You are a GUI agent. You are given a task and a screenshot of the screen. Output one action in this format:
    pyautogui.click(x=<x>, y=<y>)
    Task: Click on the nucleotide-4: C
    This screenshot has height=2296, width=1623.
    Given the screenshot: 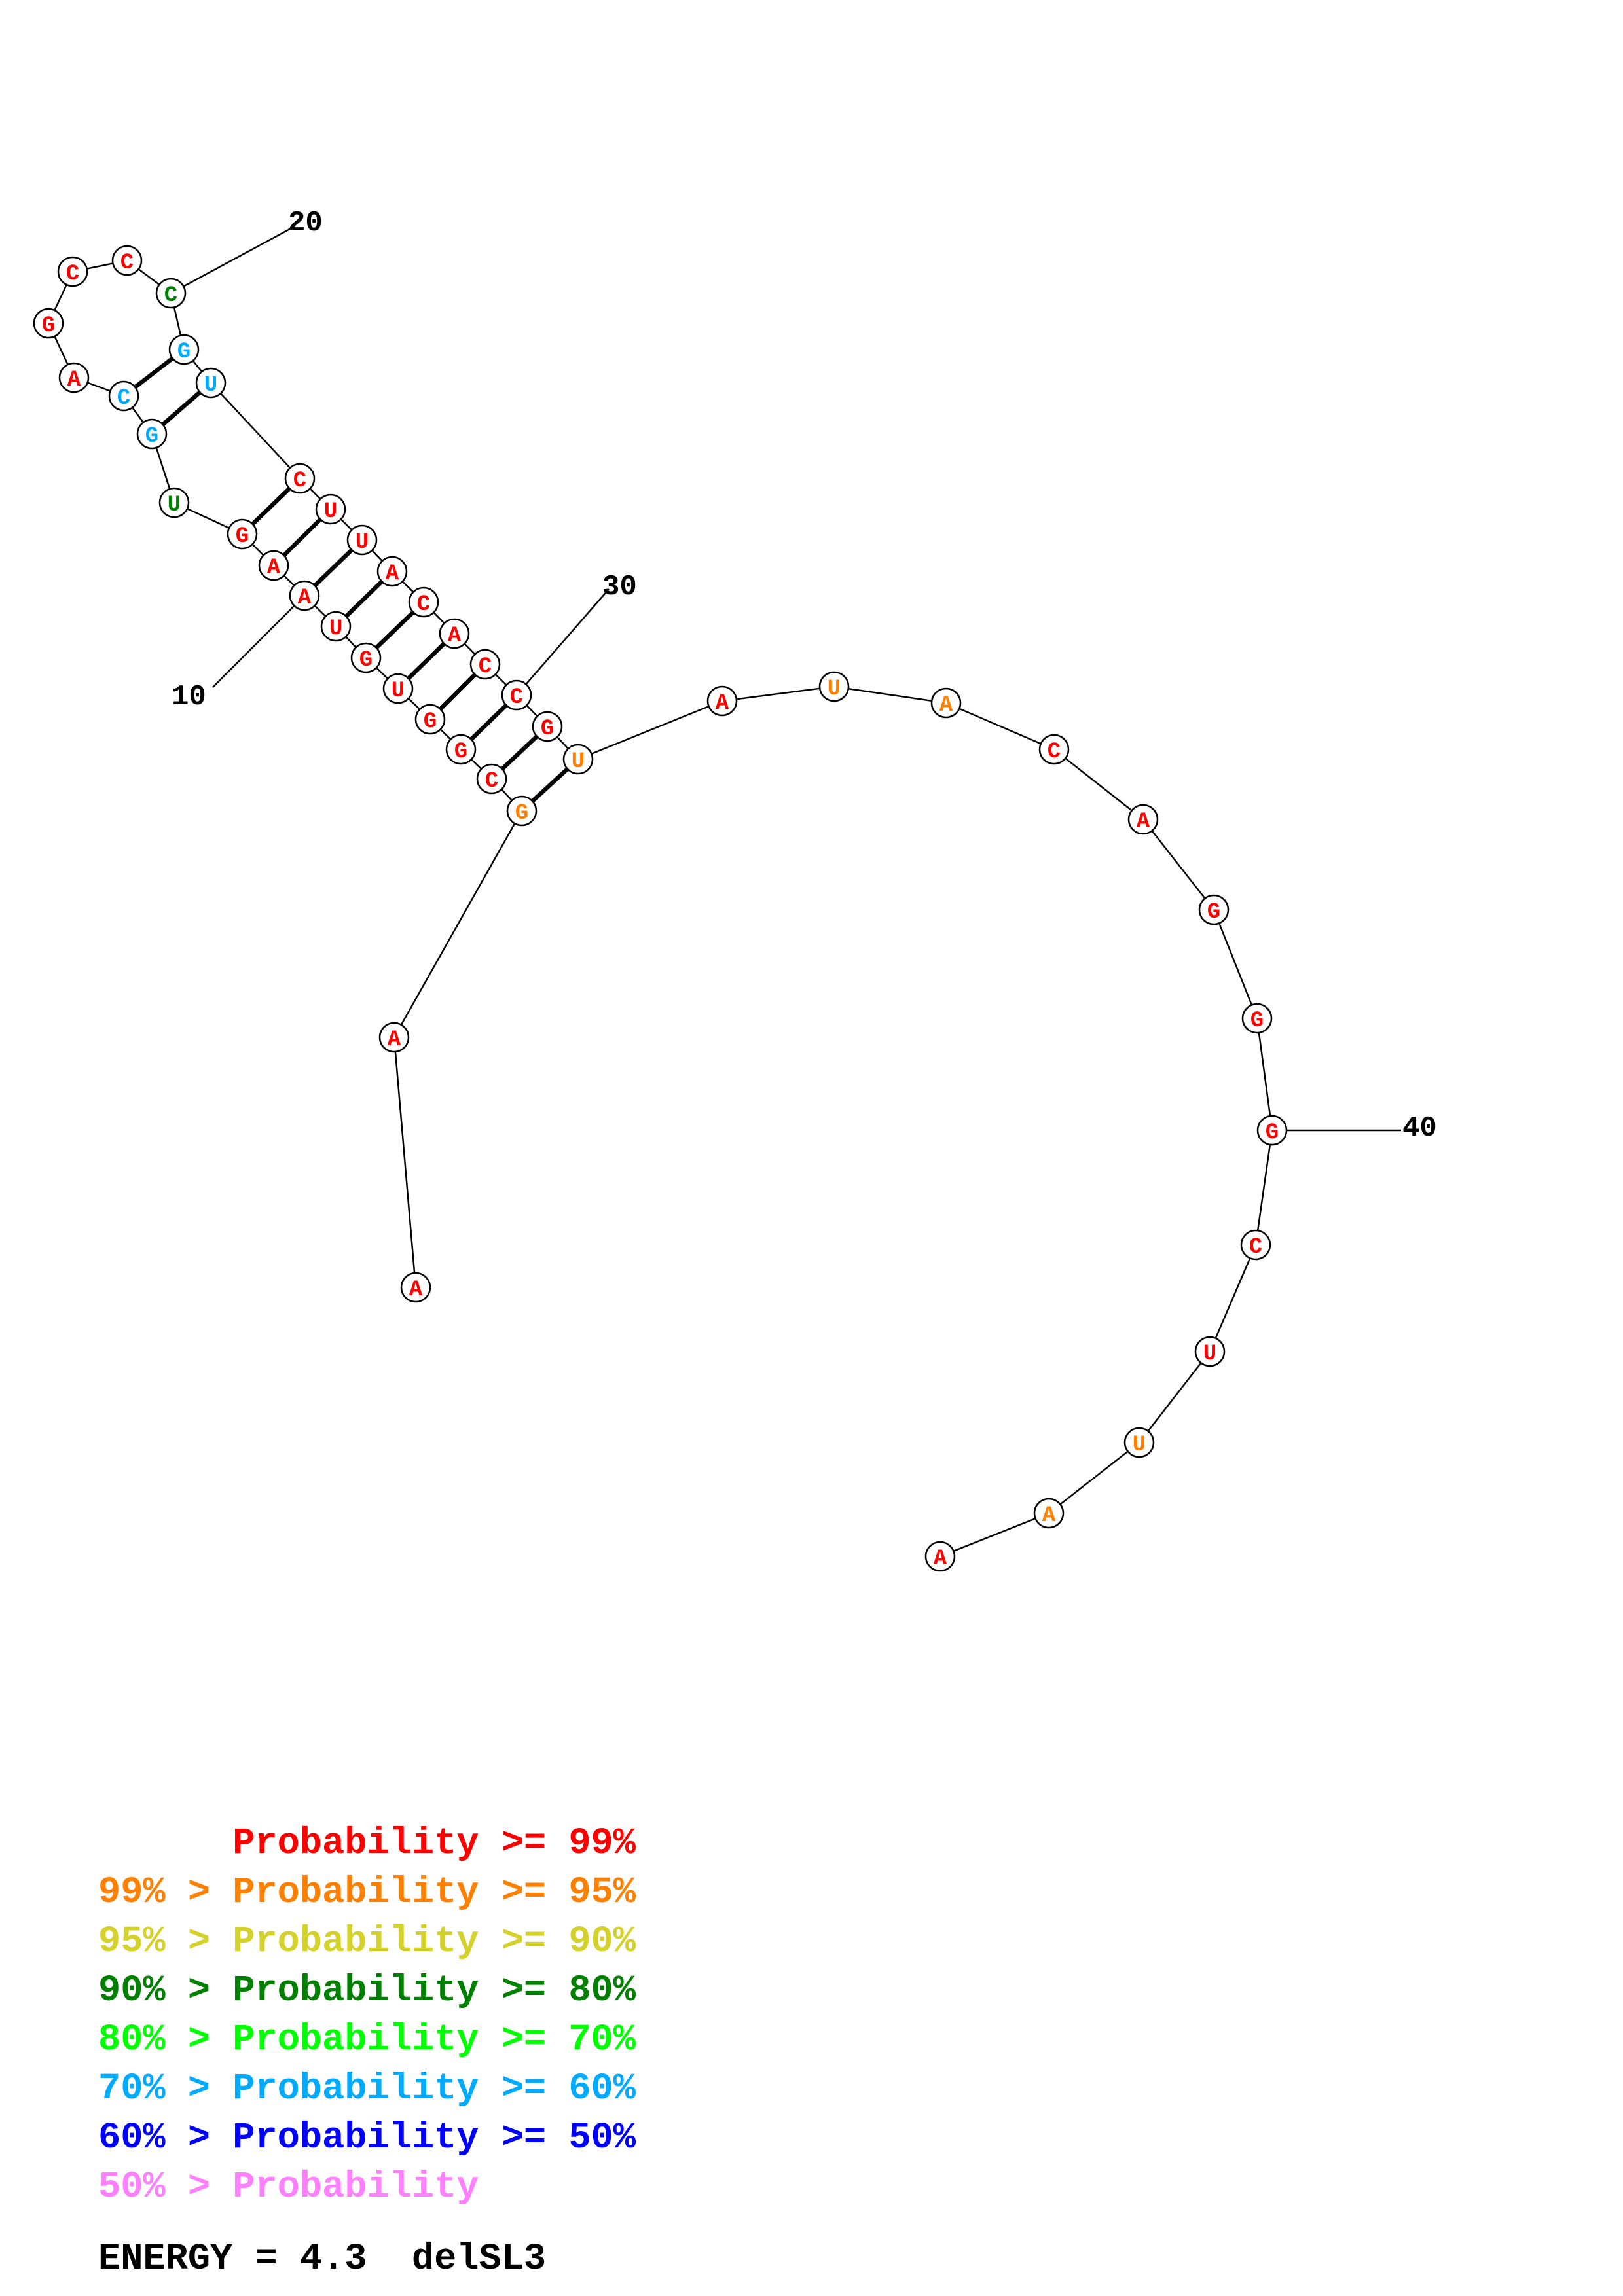 What is the action you would take?
    pyautogui.click(x=491, y=779)
    